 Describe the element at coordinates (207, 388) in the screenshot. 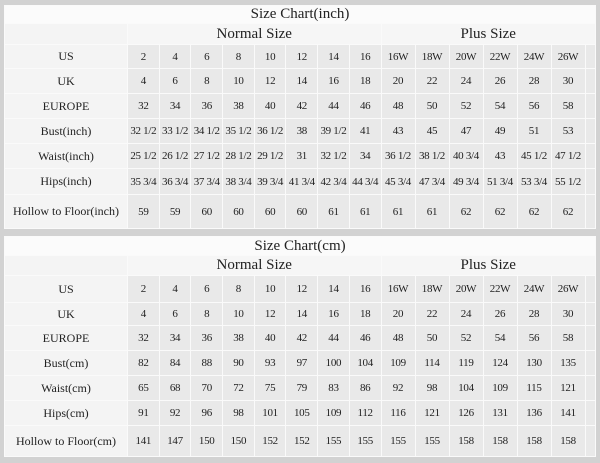

I see `size-cell: 70` at that location.